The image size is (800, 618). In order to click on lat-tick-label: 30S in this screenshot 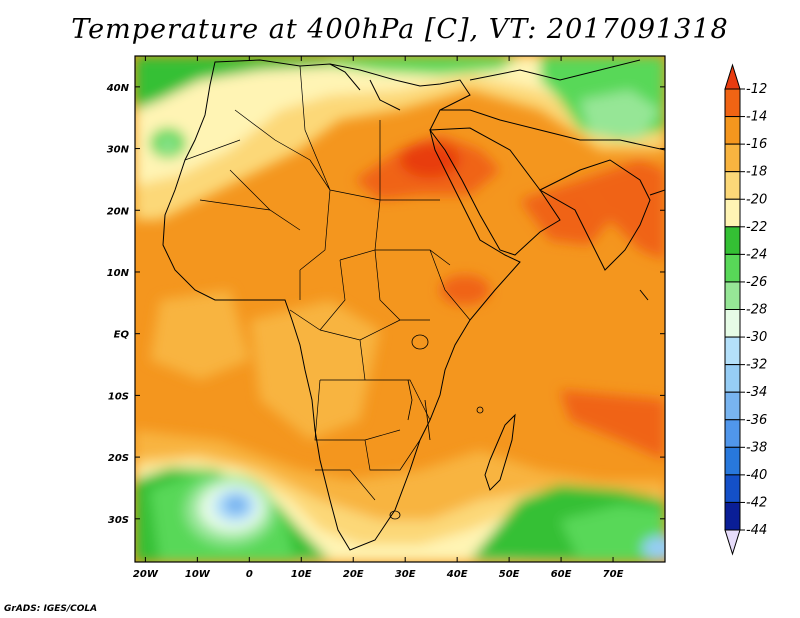, I will do `click(118, 520)`.